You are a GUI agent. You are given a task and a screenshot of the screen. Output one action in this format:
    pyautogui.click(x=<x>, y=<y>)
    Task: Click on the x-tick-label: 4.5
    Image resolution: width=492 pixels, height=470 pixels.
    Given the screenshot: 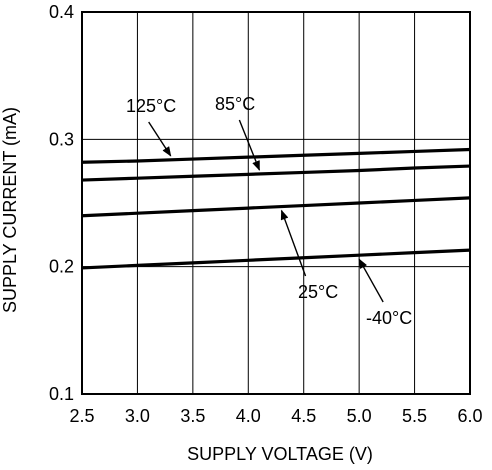 What is the action you would take?
    pyautogui.click(x=303, y=416)
    